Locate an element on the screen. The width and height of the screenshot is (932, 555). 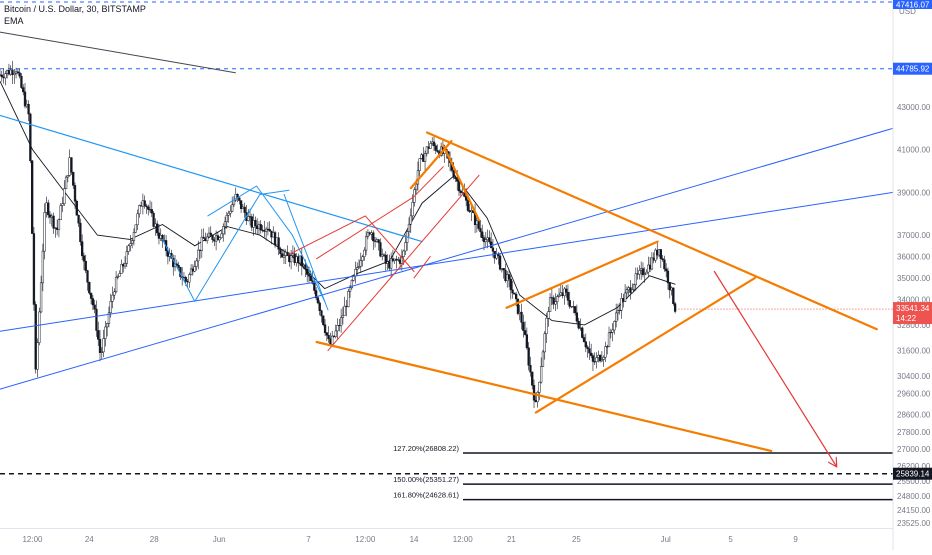
time-tick-label: 5 is located at coordinates (730, 539).